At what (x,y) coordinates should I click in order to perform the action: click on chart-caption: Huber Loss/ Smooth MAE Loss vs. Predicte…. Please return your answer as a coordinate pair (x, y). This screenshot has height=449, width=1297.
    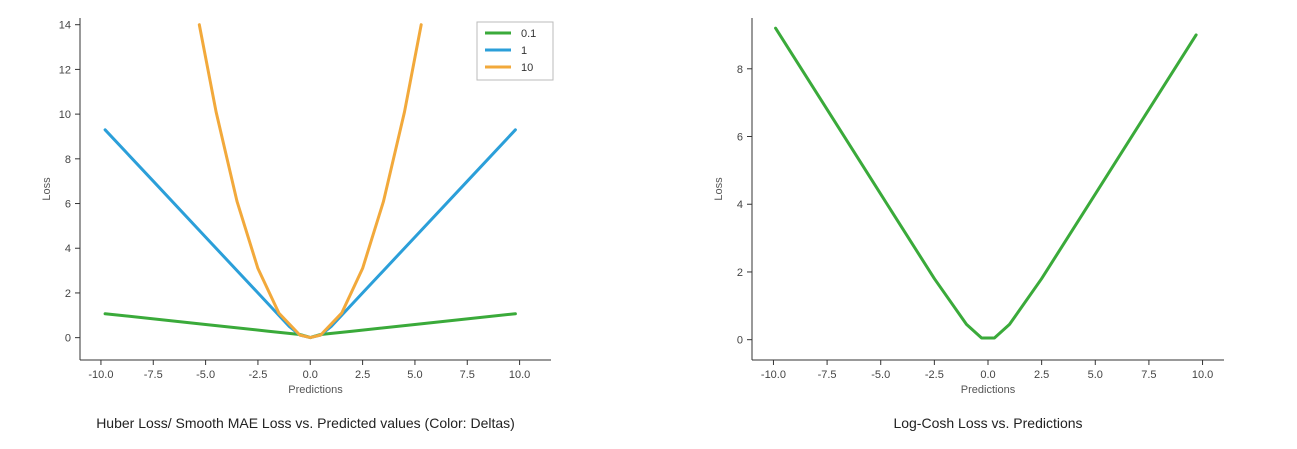
    Looking at the image, I should click on (305, 423).